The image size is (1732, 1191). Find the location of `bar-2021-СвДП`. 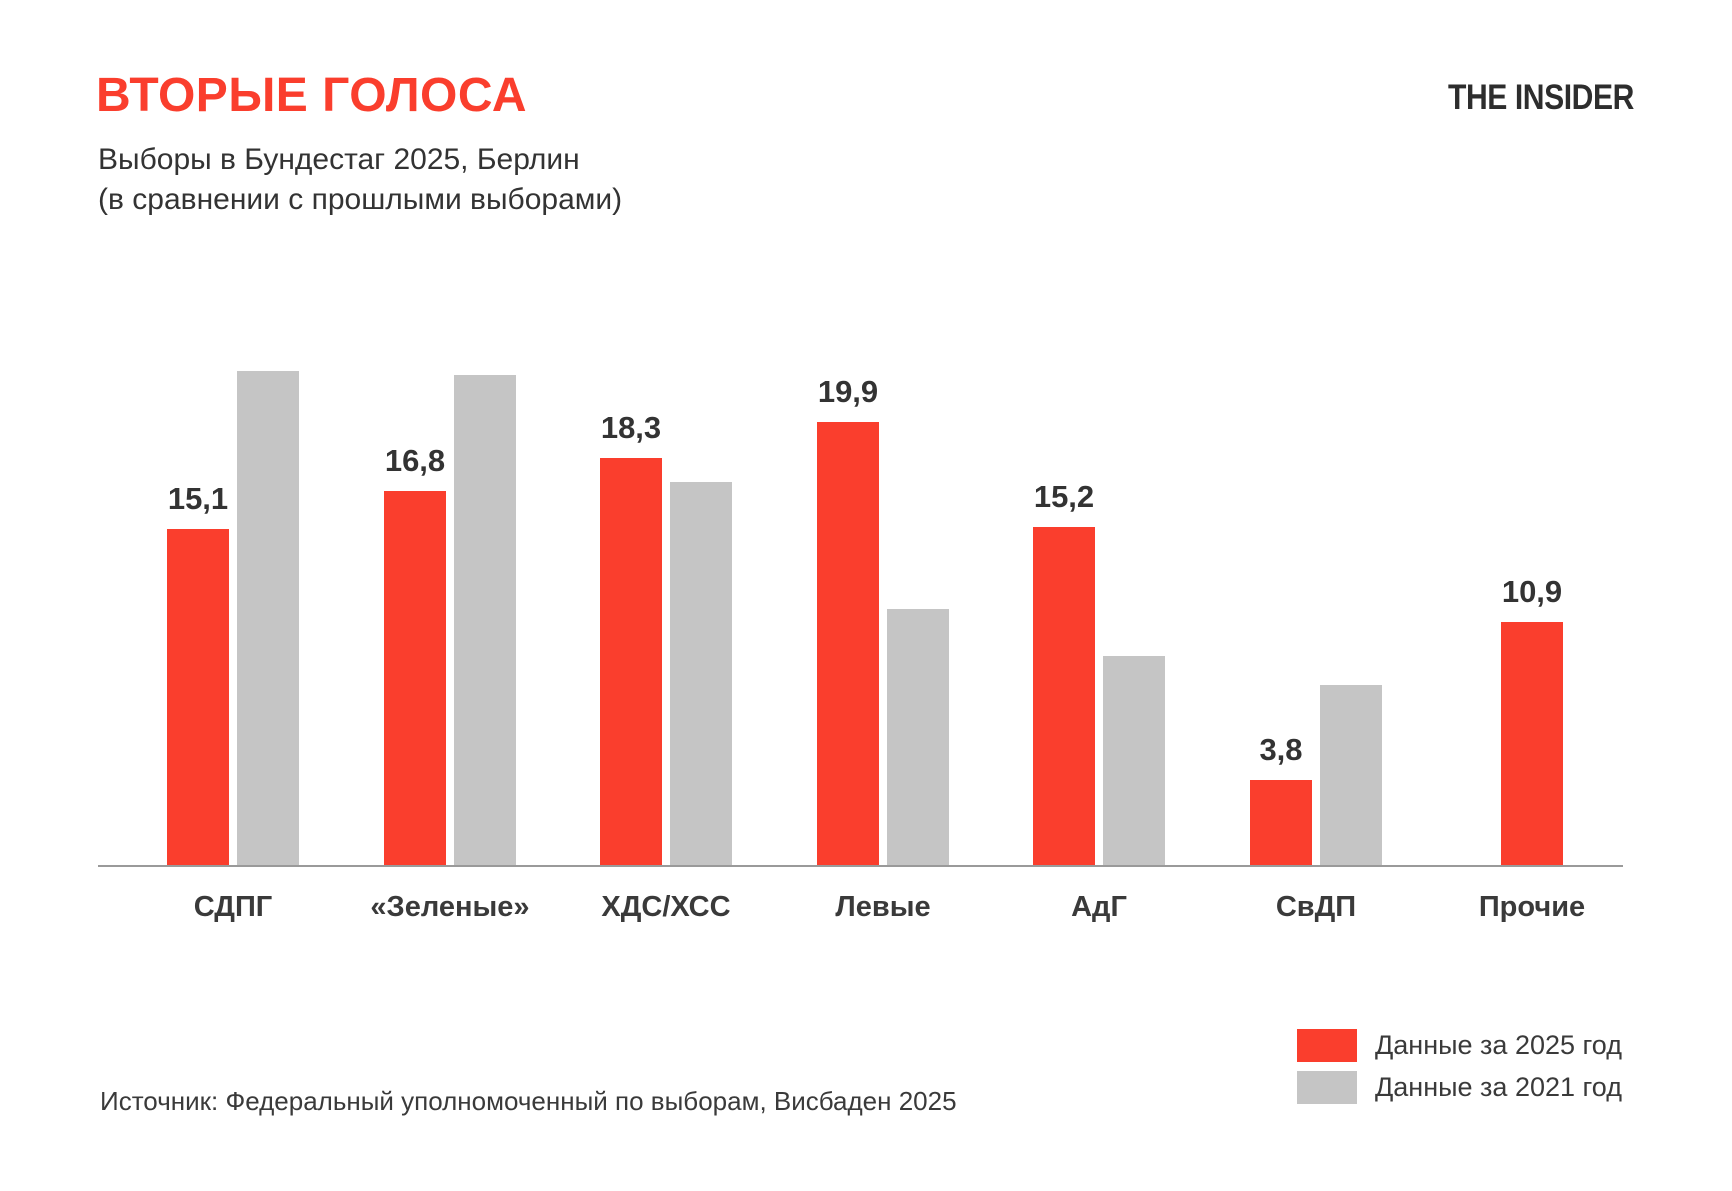

bar-2021-СвДП is located at coordinates (1351, 775).